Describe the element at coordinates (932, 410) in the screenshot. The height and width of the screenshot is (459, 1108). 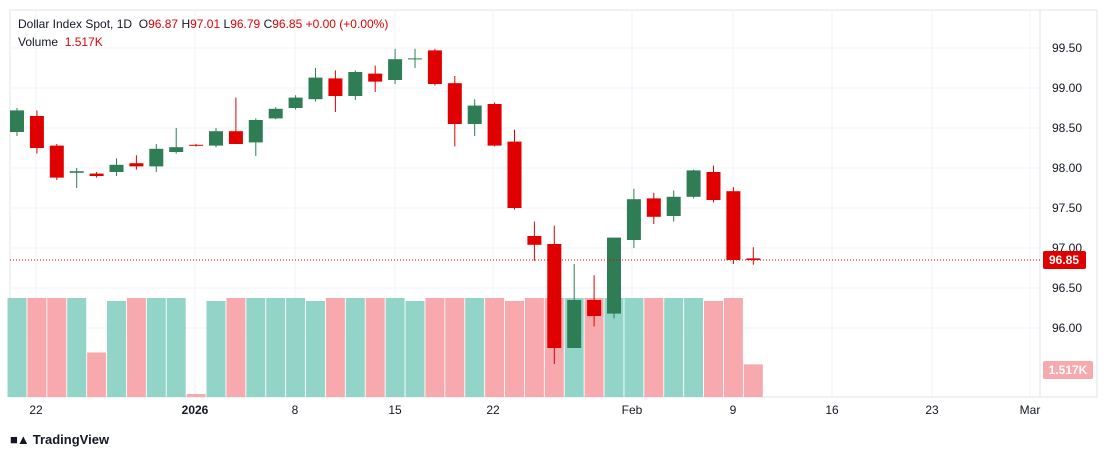
I see `time-tick-label: 23` at that location.